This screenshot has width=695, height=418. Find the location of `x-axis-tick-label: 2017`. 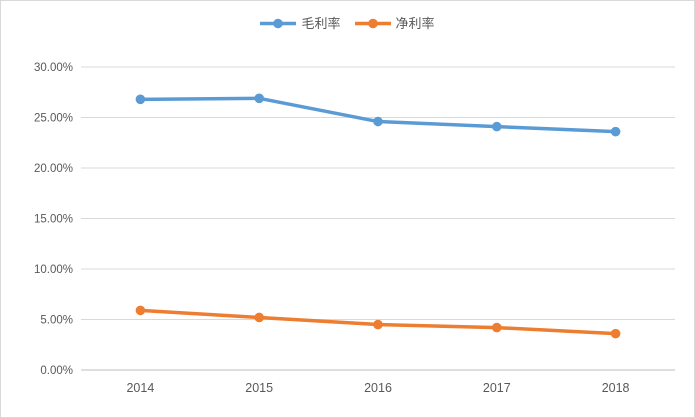

x-axis-tick-label: 2017 is located at coordinates (497, 388).